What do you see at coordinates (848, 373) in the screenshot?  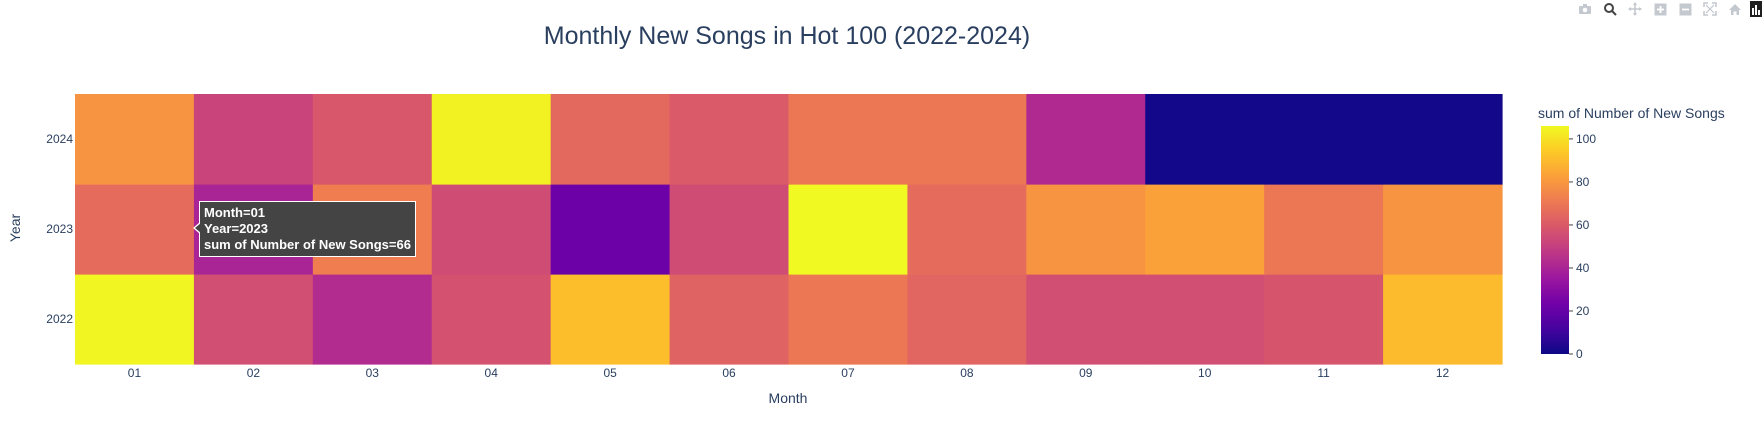 I see `x-tick-label: 07` at bounding box center [848, 373].